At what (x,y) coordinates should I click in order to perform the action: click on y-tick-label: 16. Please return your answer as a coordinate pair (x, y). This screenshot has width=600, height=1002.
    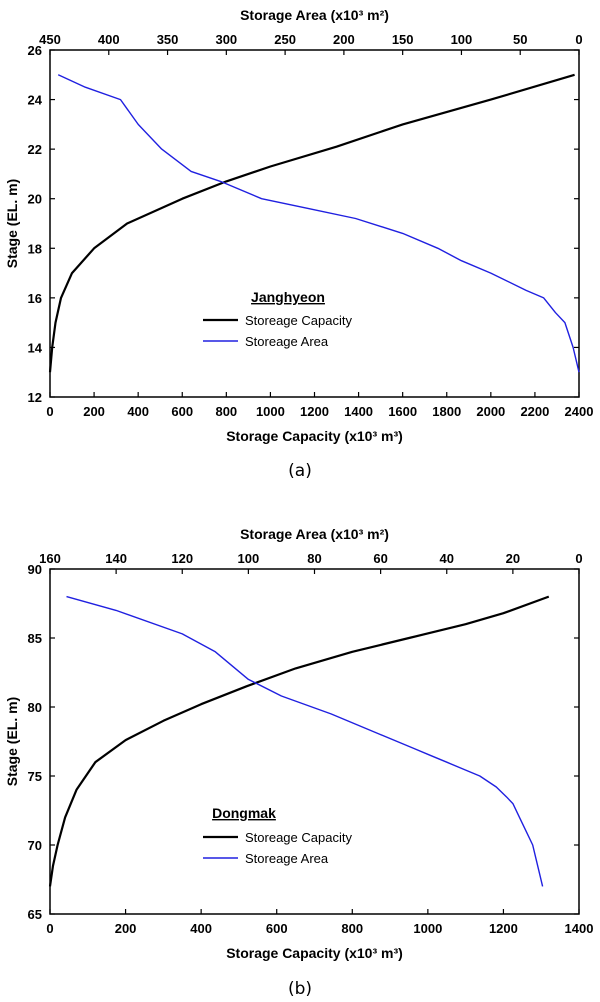
    Looking at the image, I should click on (35, 298).